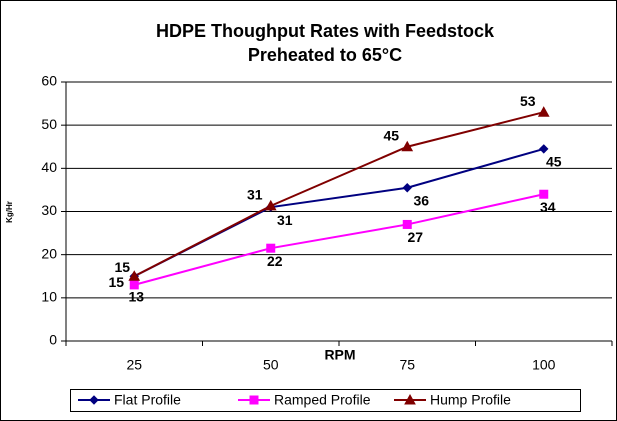 This screenshot has height=421, width=617. Describe the element at coordinates (275, 261) in the screenshot. I see `data-label: 22` at that location.